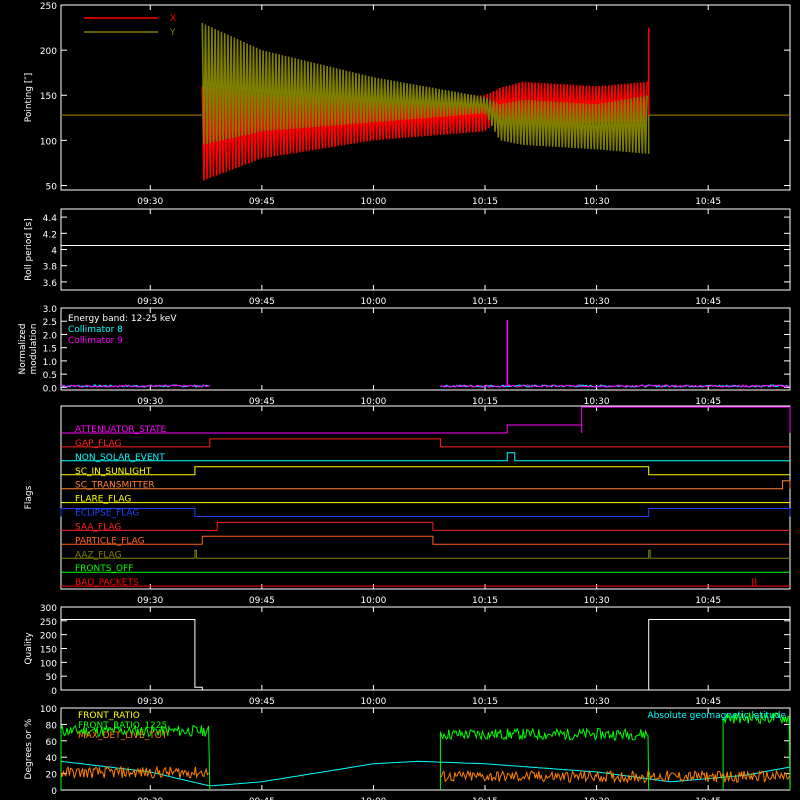 This screenshot has width=800, height=800. Describe the element at coordinates (172, 33) in the screenshot. I see `legend-label: Y` at that location.